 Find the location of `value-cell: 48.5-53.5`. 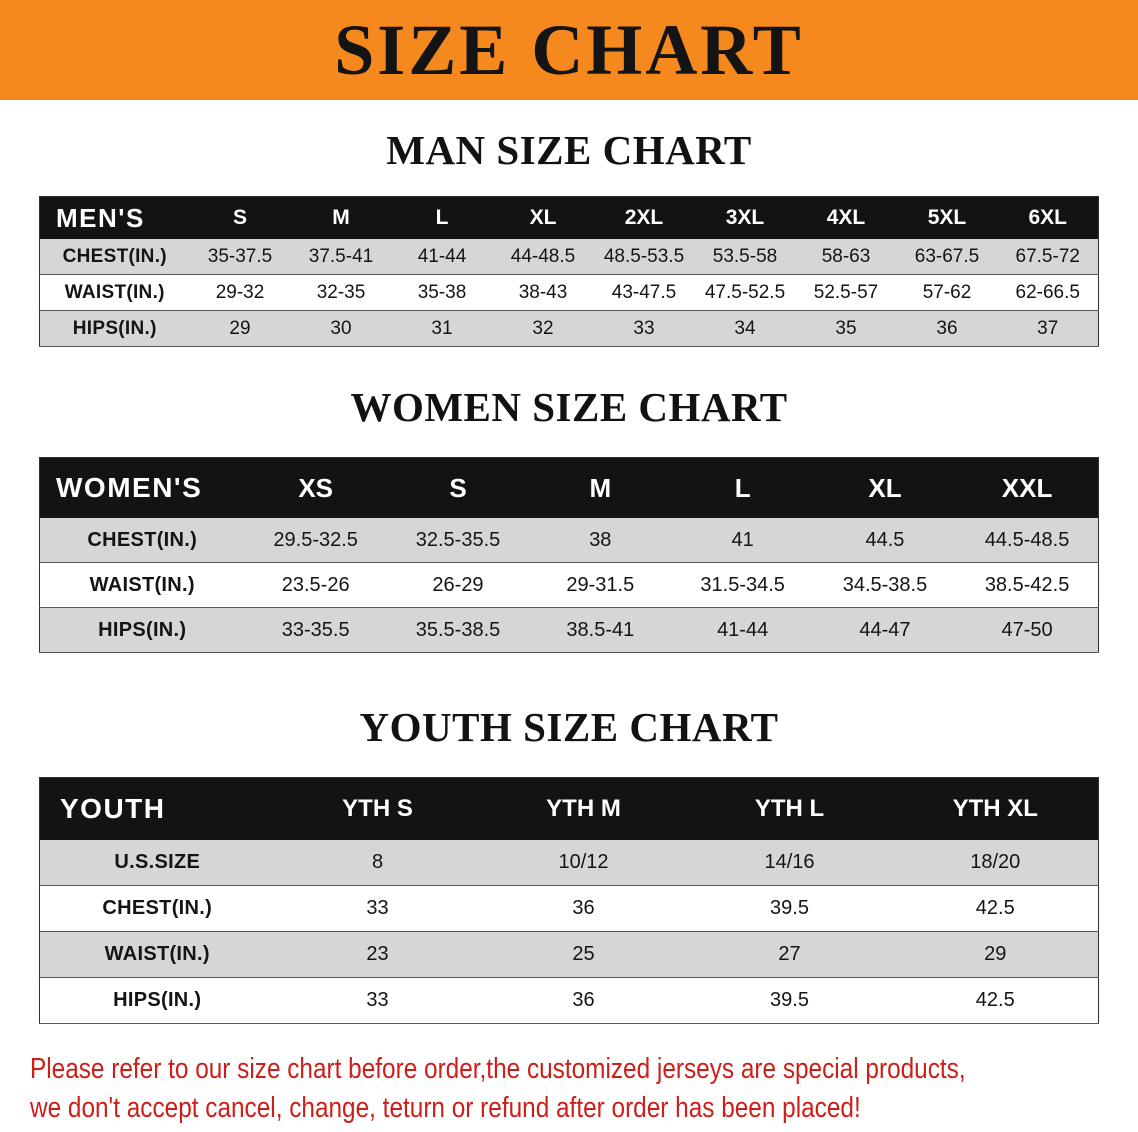

value-cell: 48.5-53.5 is located at coordinates (644, 256).